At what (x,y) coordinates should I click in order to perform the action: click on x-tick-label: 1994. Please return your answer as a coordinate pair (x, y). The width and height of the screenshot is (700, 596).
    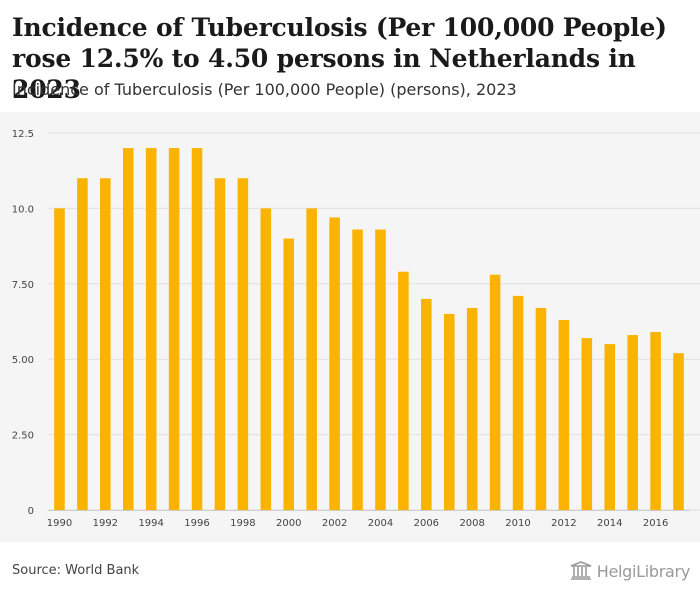
    Looking at the image, I should click on (150, 523).